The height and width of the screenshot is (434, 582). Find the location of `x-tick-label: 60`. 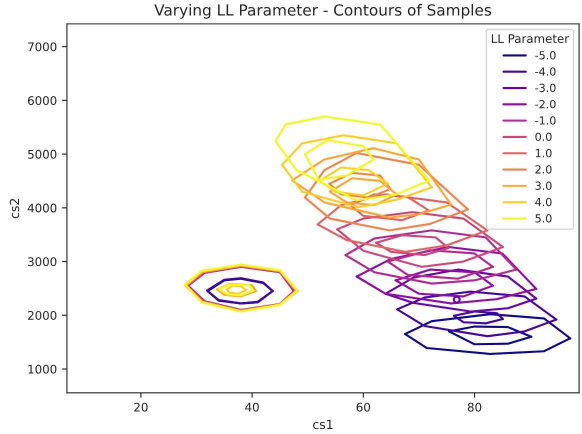

x-tick-label: 60 is located at coordinates (363, 407).